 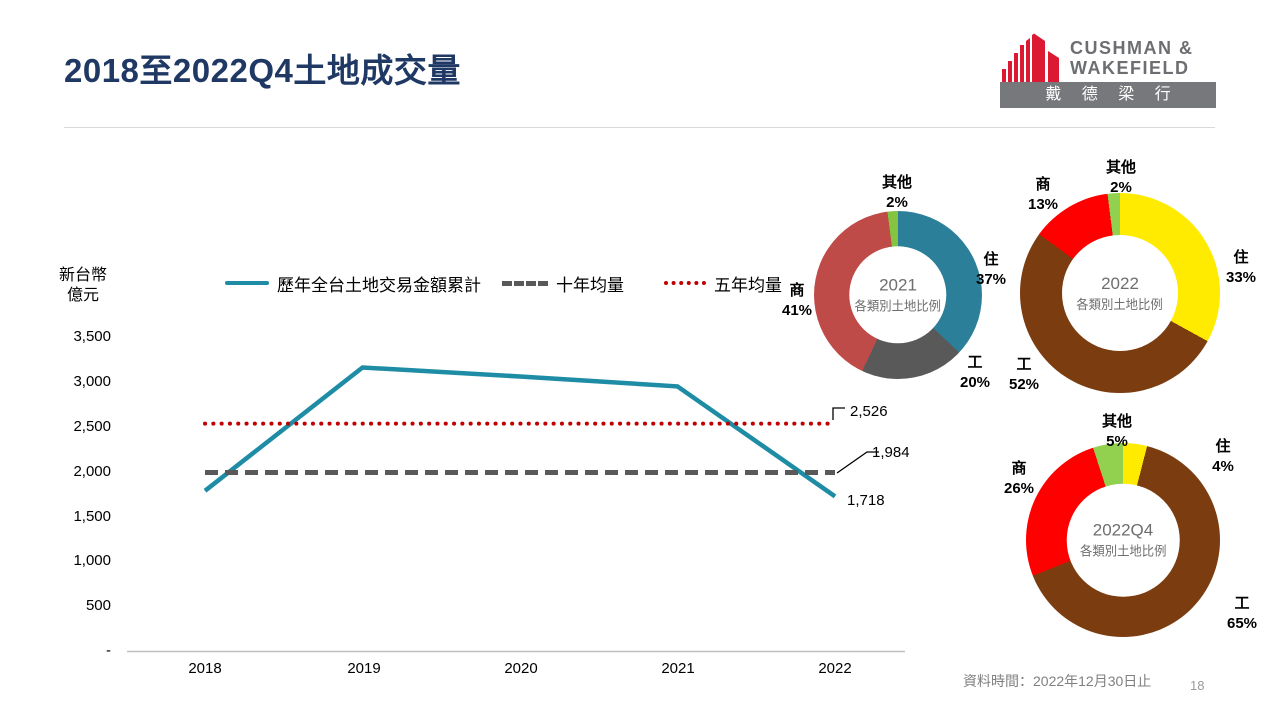 I want to click on slice-pct: 52%, so click(x=1024, y=384).